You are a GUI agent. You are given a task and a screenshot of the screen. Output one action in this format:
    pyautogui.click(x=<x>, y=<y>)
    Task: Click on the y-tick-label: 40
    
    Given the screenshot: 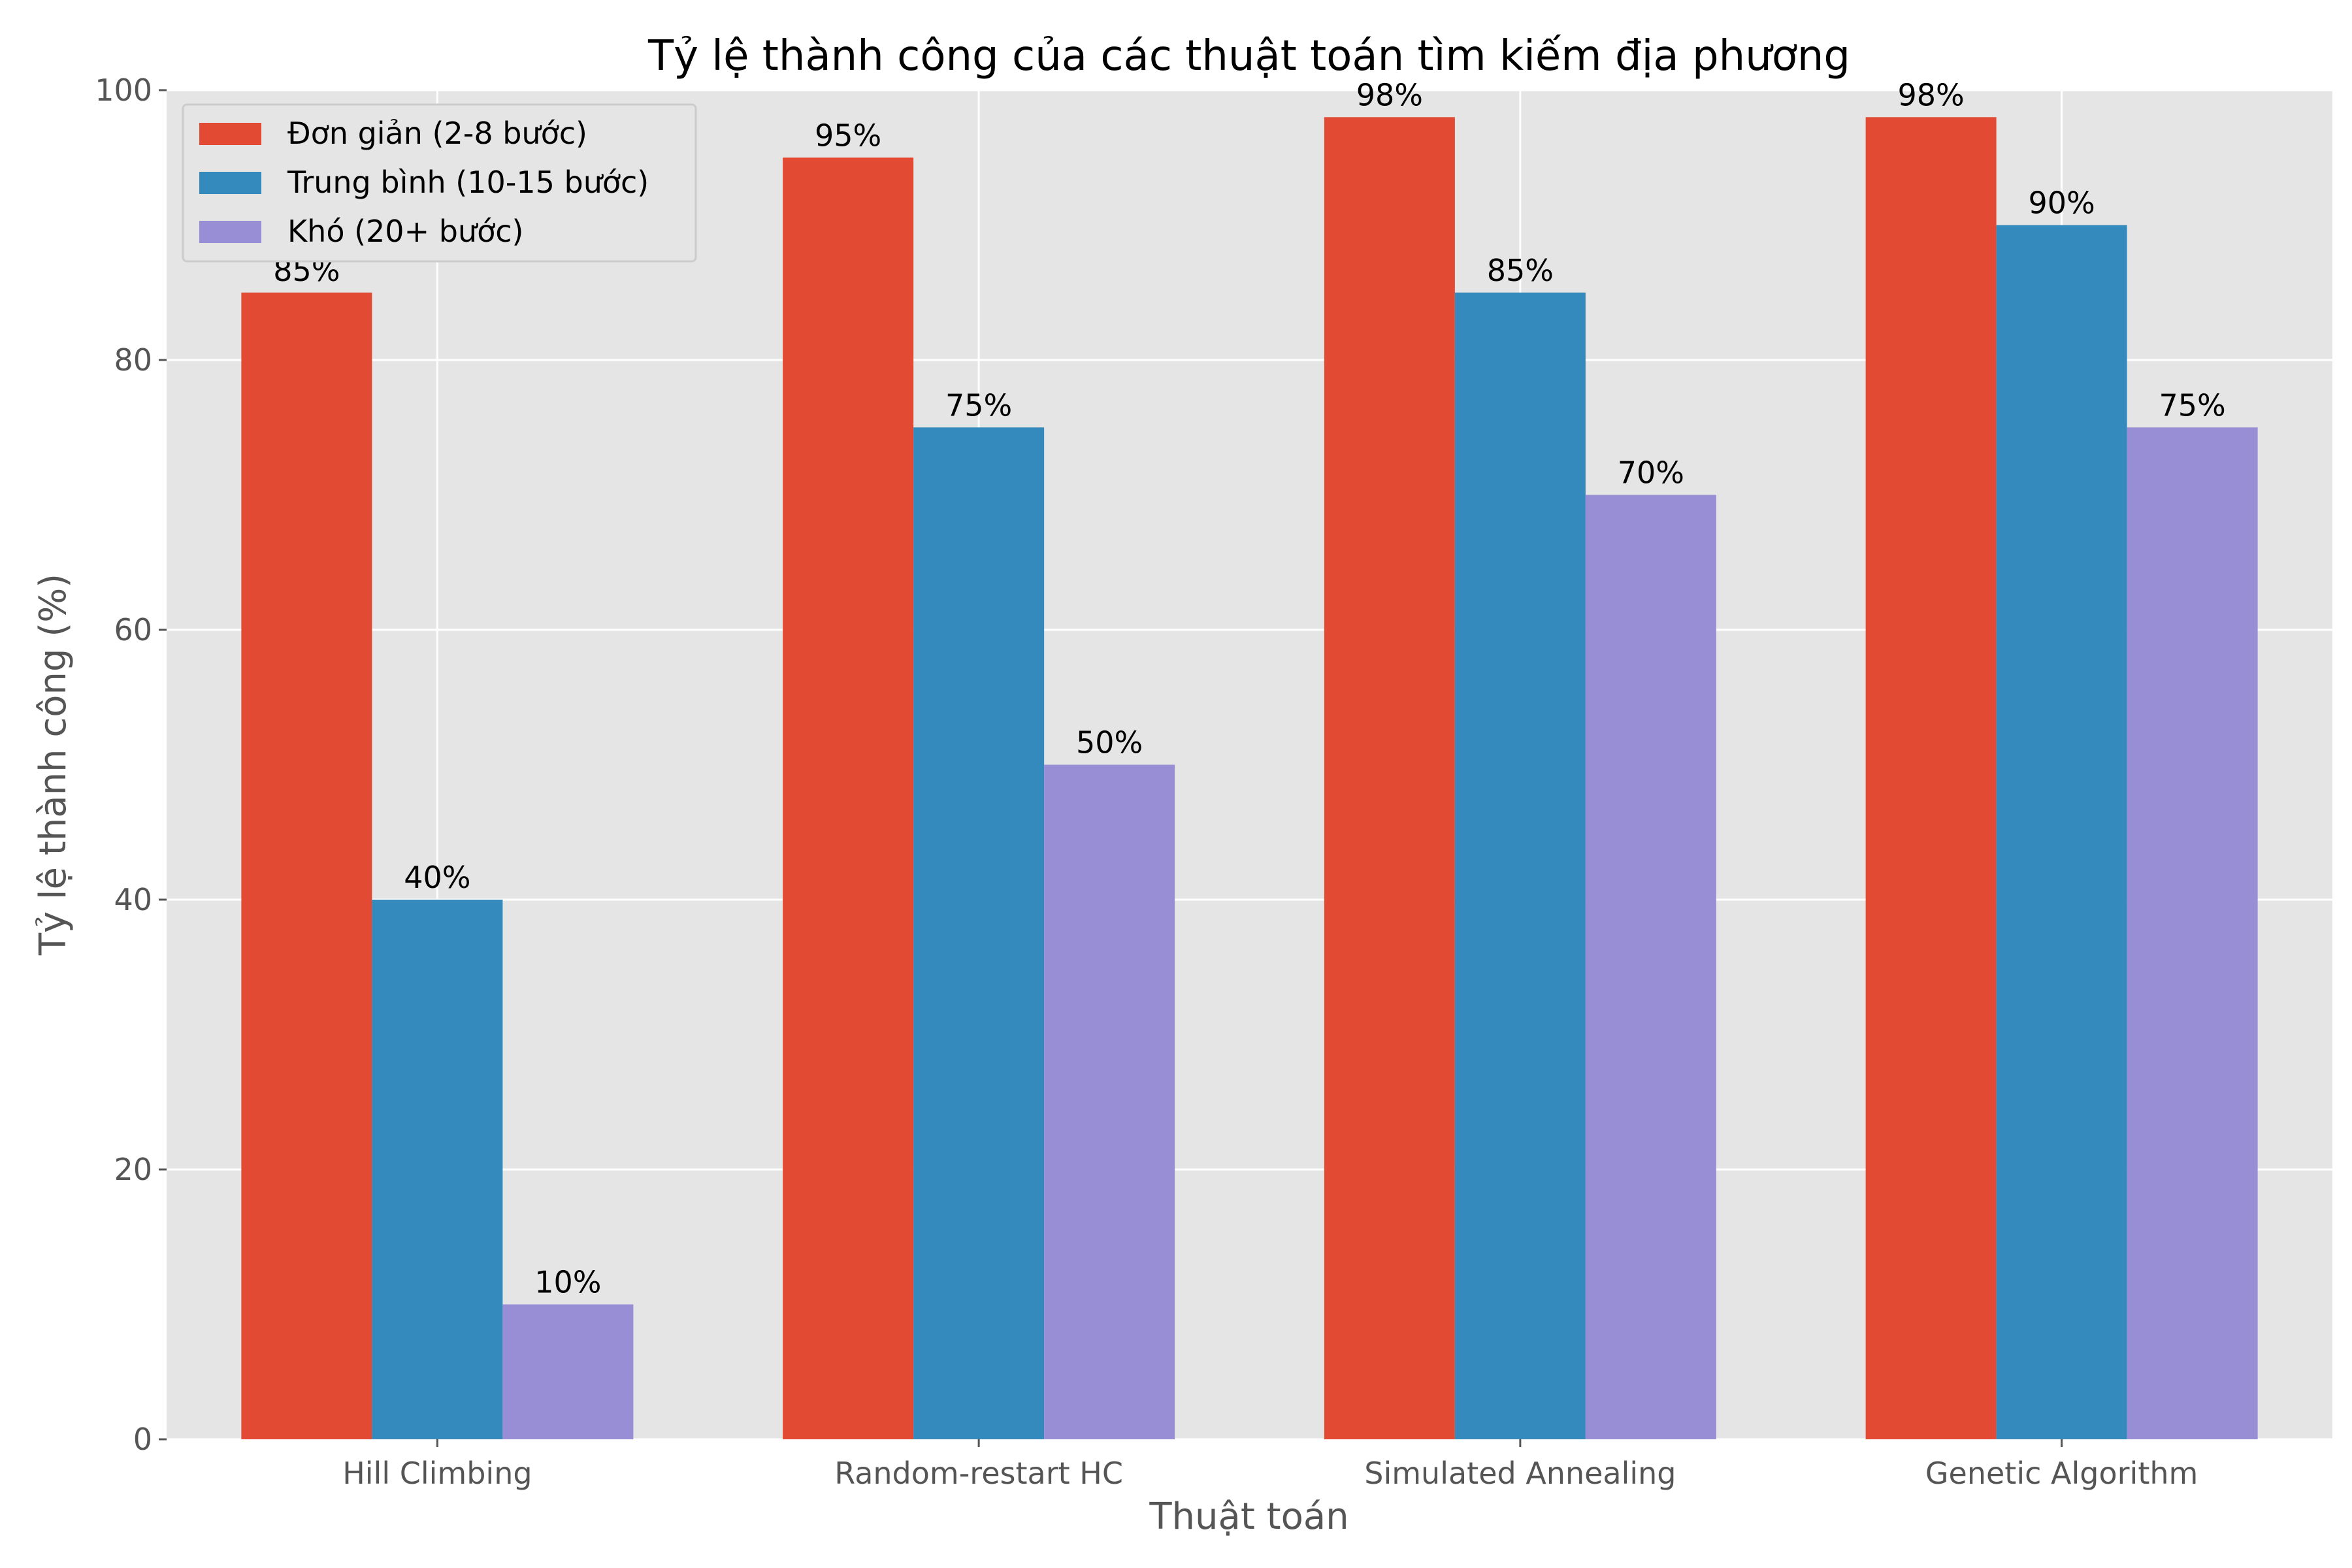 What is the action you would take?
    pyautogui.click(x=133, y=899)
    